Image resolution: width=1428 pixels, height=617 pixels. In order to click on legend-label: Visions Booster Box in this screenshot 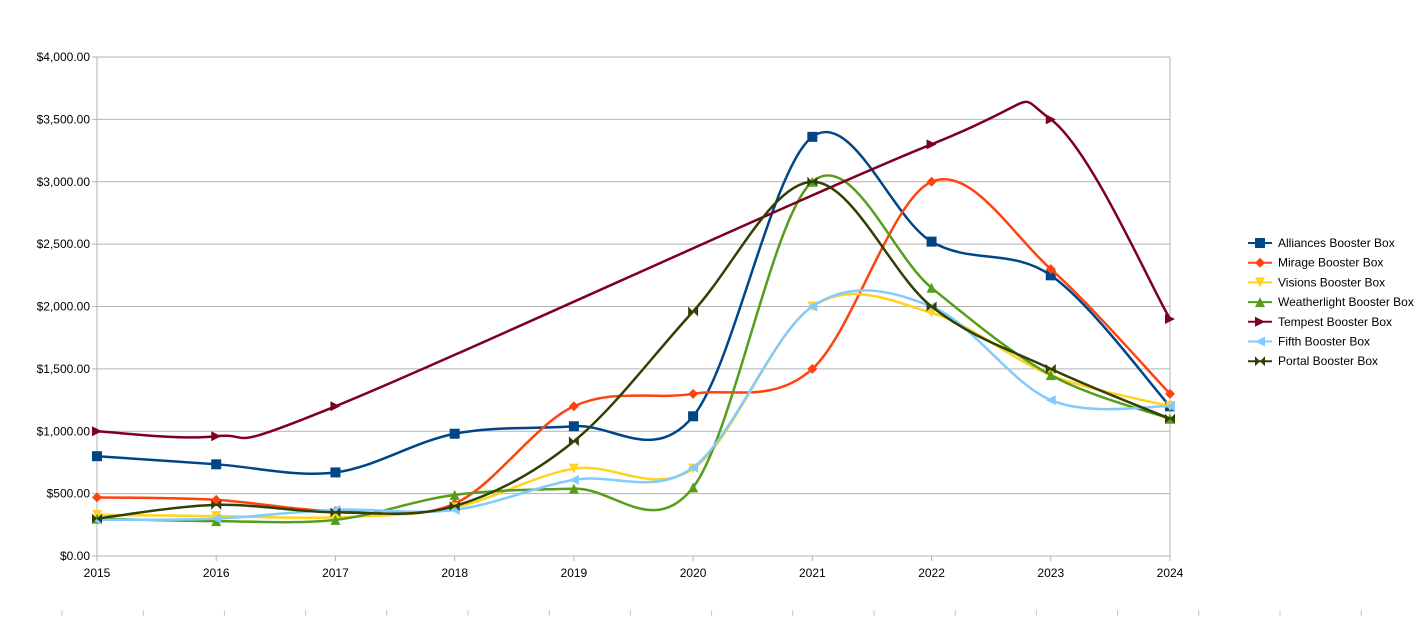, I will do `click(1331, 282)`.